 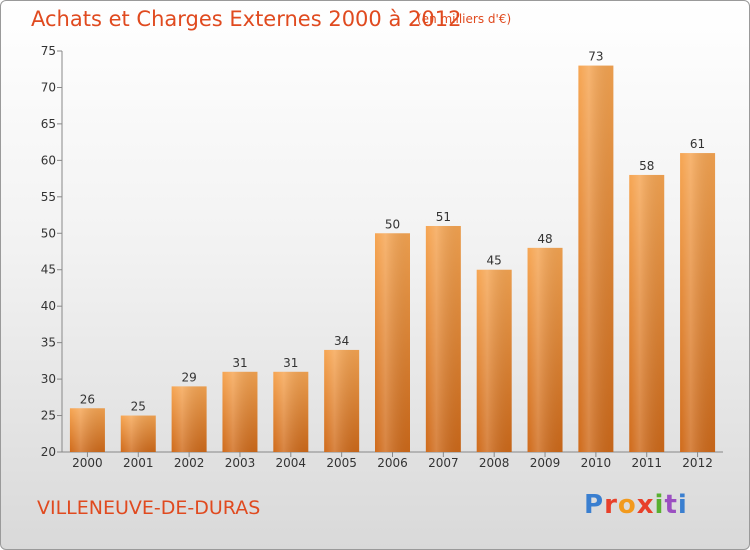 What do you see at coordinates (595, 57) in the screenshot?
I see `data-label: 73` at bounding box center [595, 57].